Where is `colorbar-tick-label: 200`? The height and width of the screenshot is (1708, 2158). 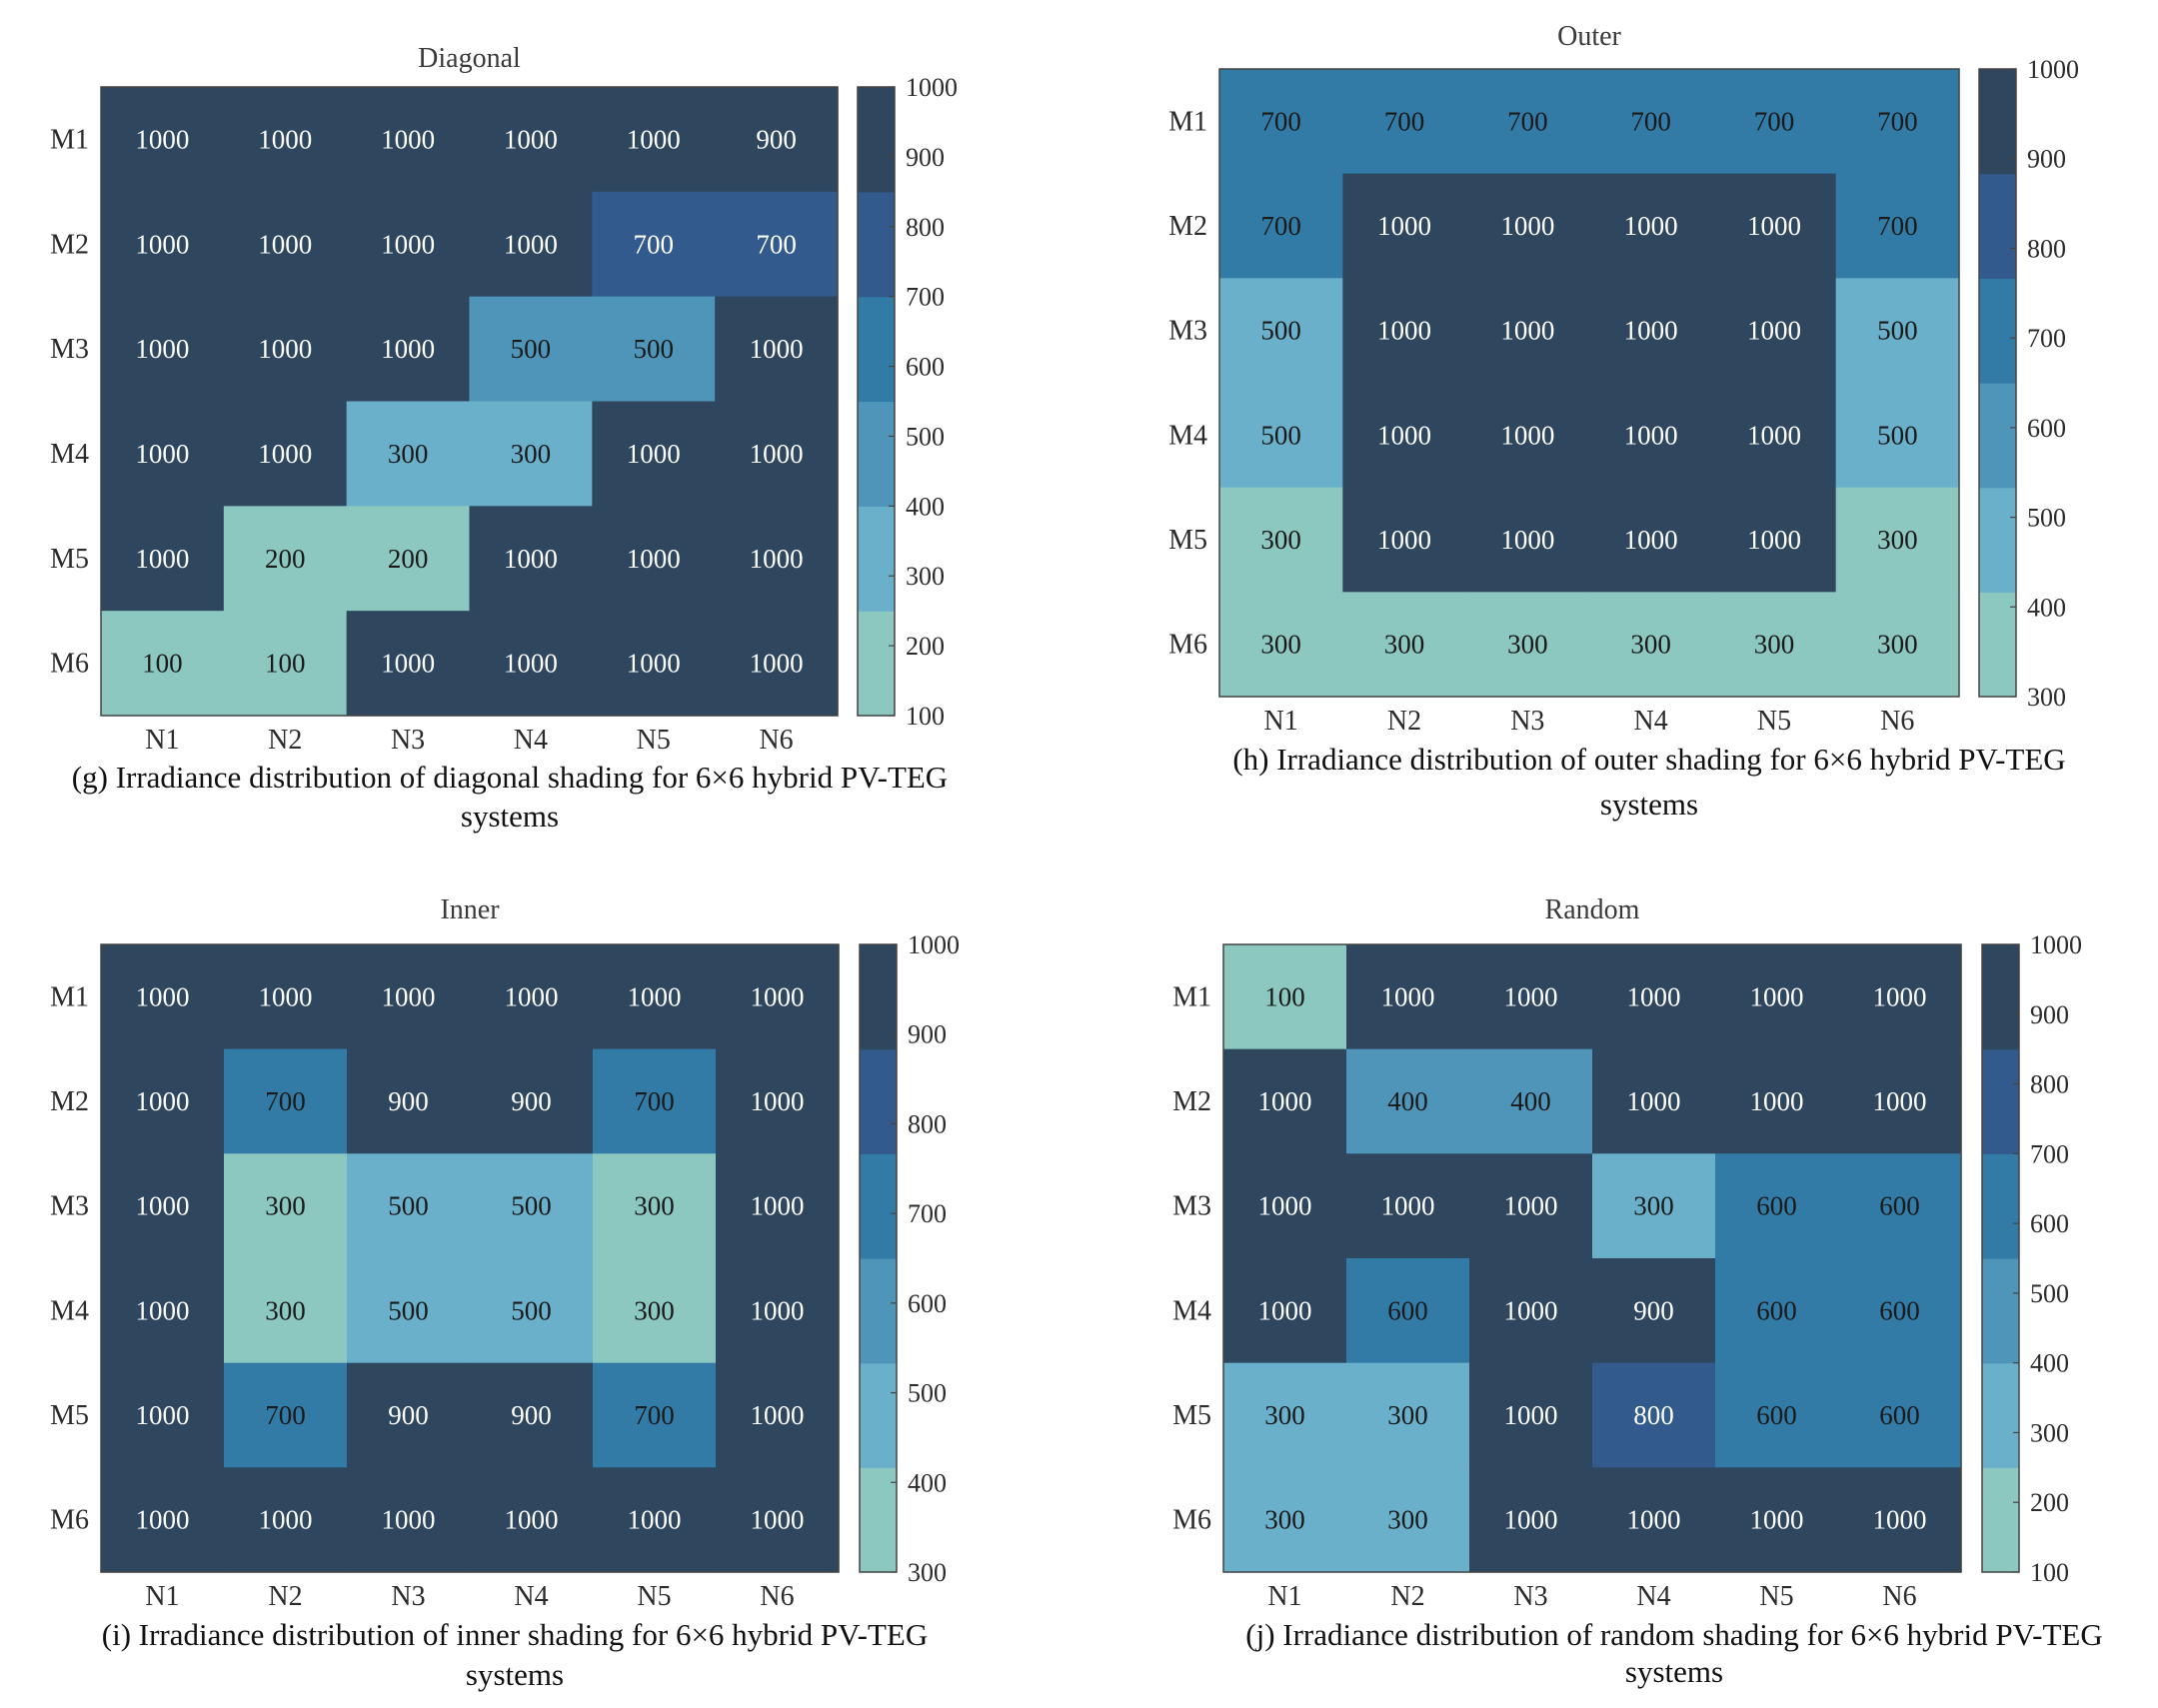
colorbar-tick-label: 200 is located at coordinates (2049, 1502).